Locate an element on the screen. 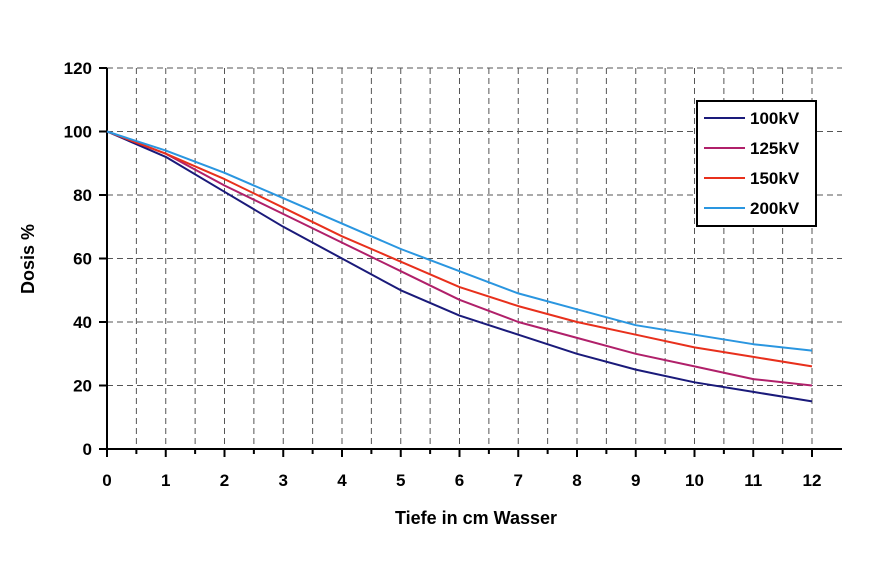 The image size is (893, 562). x-tick-label: 9 is located at coordinates (635, 480).